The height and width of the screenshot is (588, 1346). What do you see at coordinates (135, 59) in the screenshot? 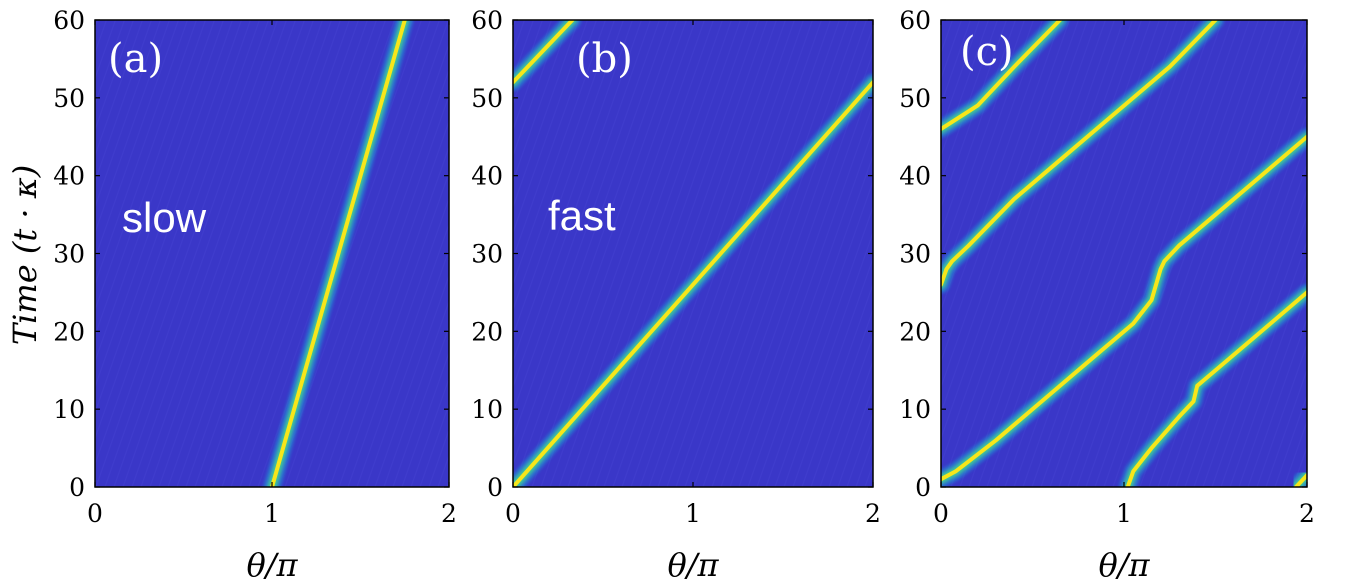
I see `panel-label: (a)` at bounding box center [135, 59].